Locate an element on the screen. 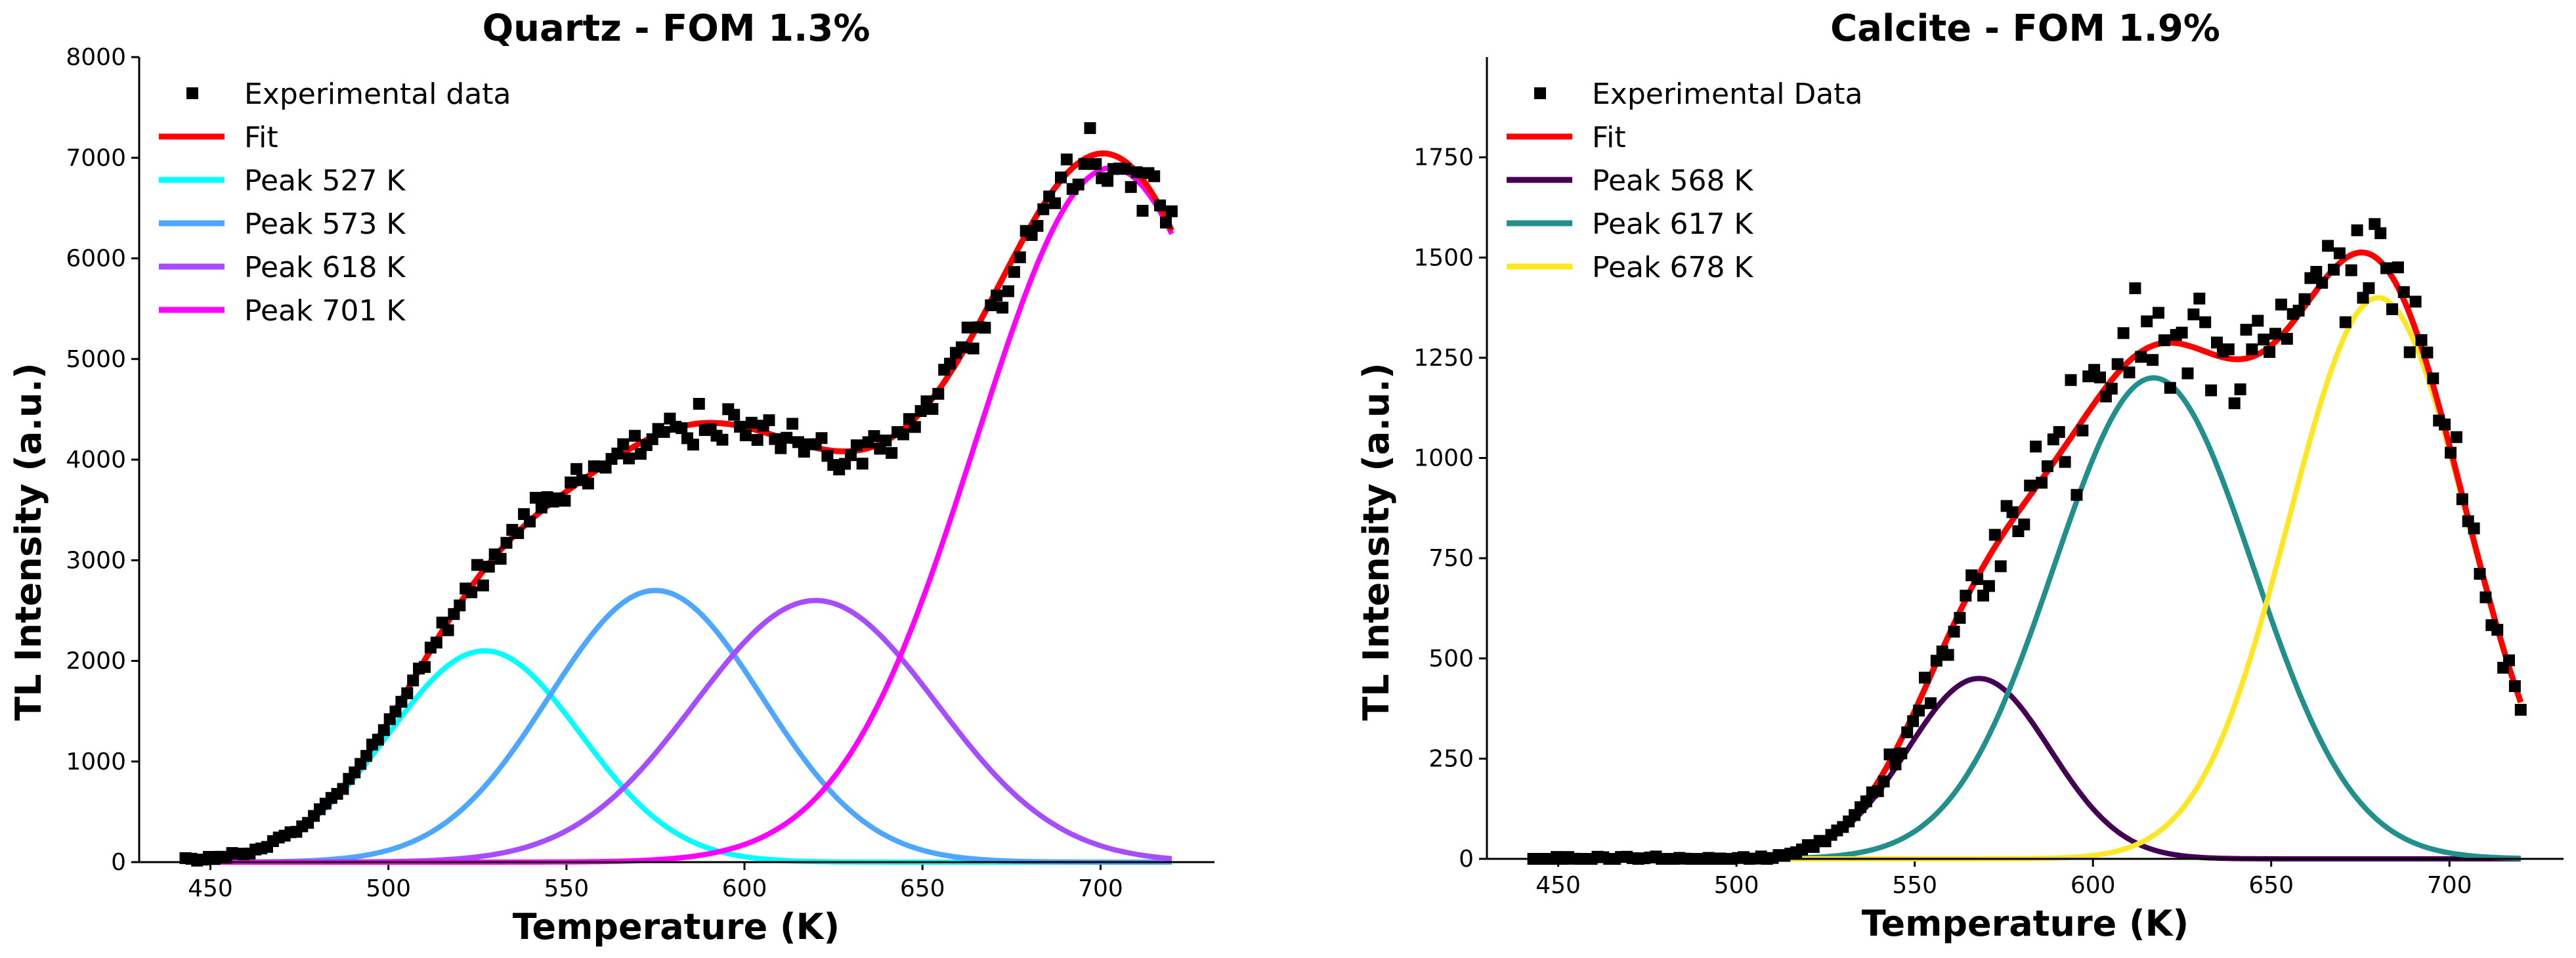 This screenshot has width=2576, height=958. legend-label: Peak 678 K is located at coordinates (1672, 268).